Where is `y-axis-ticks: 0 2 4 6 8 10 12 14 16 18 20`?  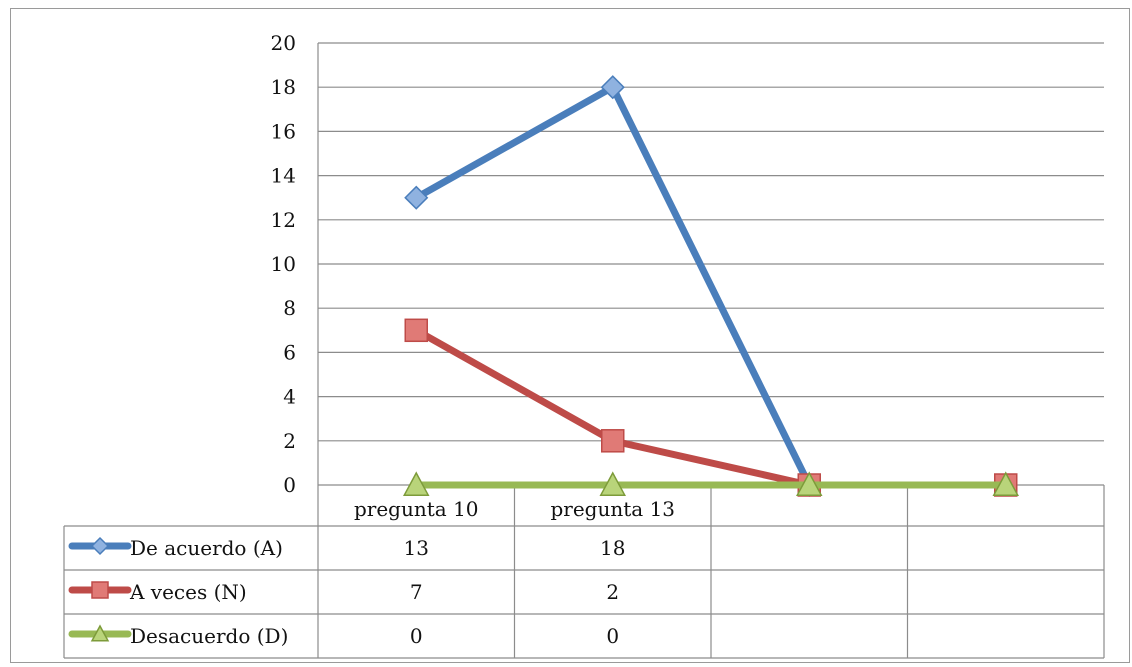 y-axis-ticks: 0 2 4 6 8 10 12 14 16 18 20 is located at coordinates (283, 264).